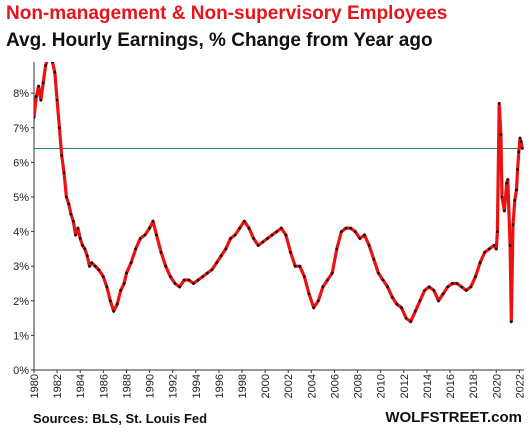 The height and width of the screenshot is (436, 530). Describe the element at coordinates (266, 386) in the screenshot. I see `x-tick-label: 2000` at that location.